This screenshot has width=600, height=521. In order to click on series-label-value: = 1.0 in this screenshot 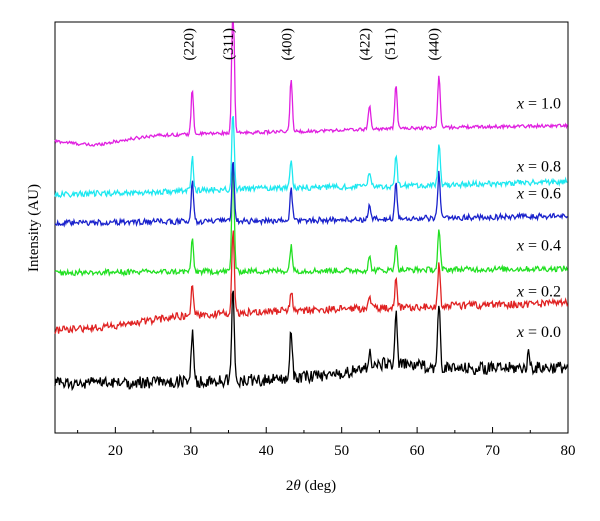, I will do `click(542, 103)`.